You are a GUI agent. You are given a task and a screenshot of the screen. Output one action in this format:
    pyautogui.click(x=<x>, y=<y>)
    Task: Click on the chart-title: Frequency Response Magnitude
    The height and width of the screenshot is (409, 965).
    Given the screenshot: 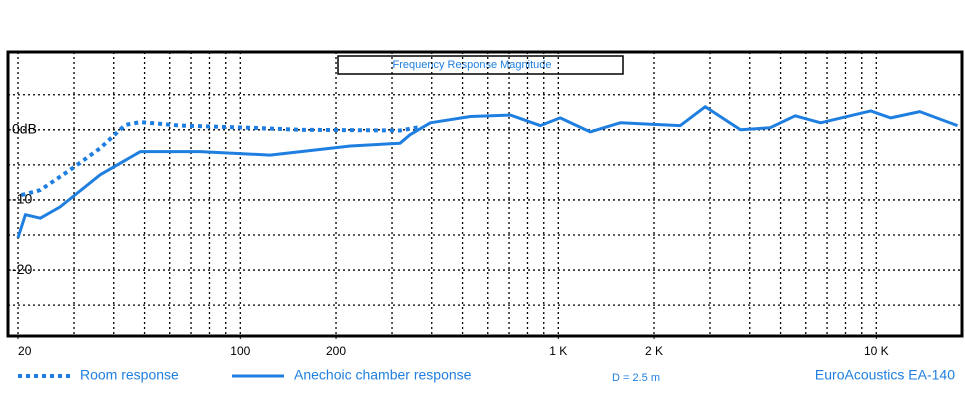 What is the action you would take?
    pyautogui.click(x=472, y=65)
    